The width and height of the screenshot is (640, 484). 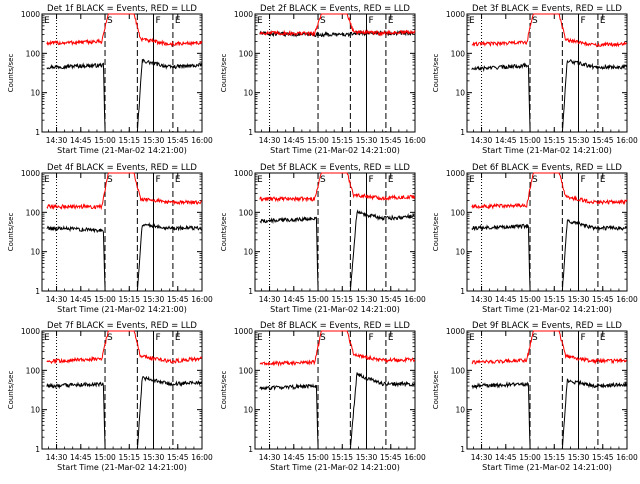 What do you see at coordinates (547, 168) in the screenshot?
I see `panel-title: Det 6f BLACK = Events, RED = LLD` at bounding box center [547, 168].